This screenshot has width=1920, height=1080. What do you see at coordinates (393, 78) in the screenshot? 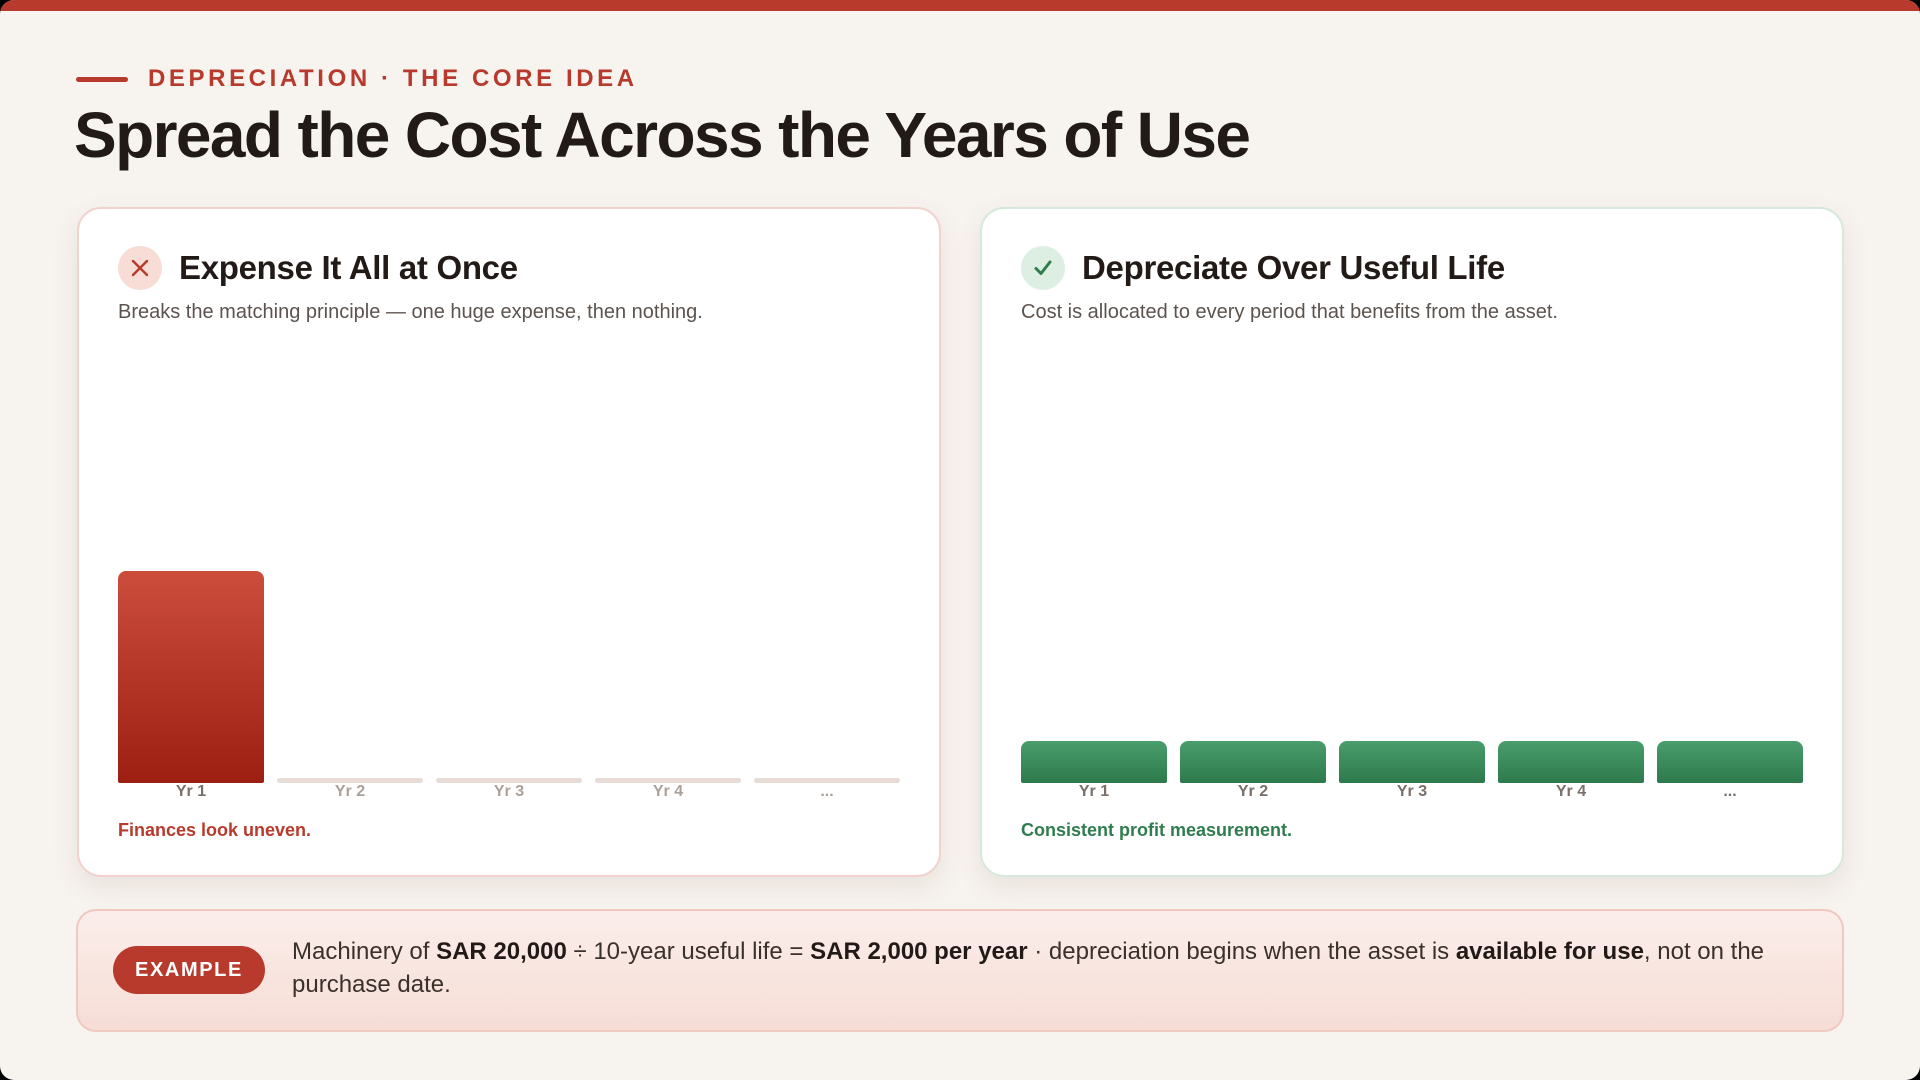
I see `eyebrow-text: DEPRECIATION · THE CORE IDEA` at bounding box center [393, 78].